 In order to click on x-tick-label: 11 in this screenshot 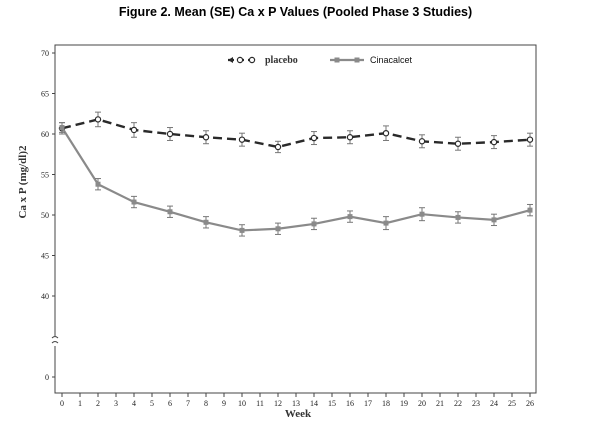, I will do `click(260, 403)`.